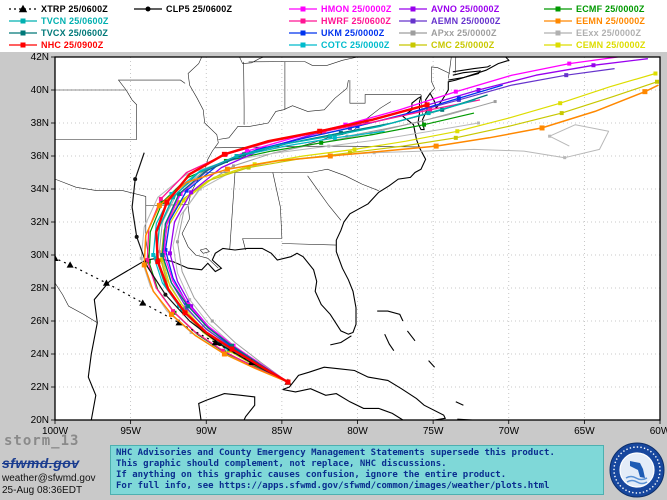  Describe the element at coordinates (463, 44) in the screenshot. I see `legend-label: CMC 25/0000Z` at that location.